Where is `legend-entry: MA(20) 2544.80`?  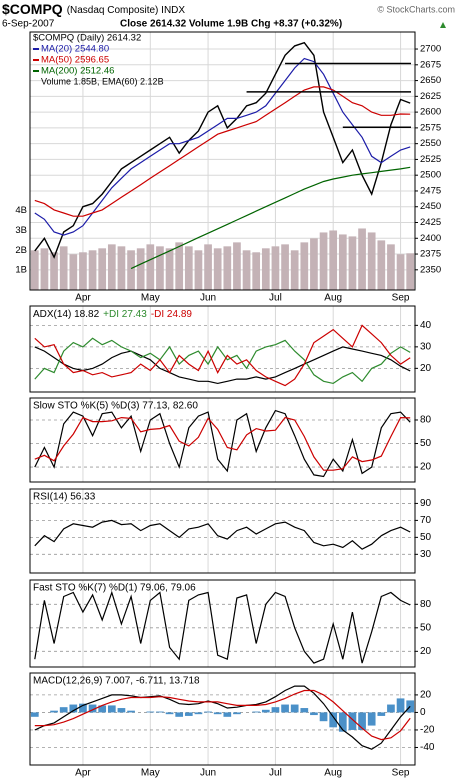
legend-entry: MA(20) 2544.80 is located at coordinates (75, 49).